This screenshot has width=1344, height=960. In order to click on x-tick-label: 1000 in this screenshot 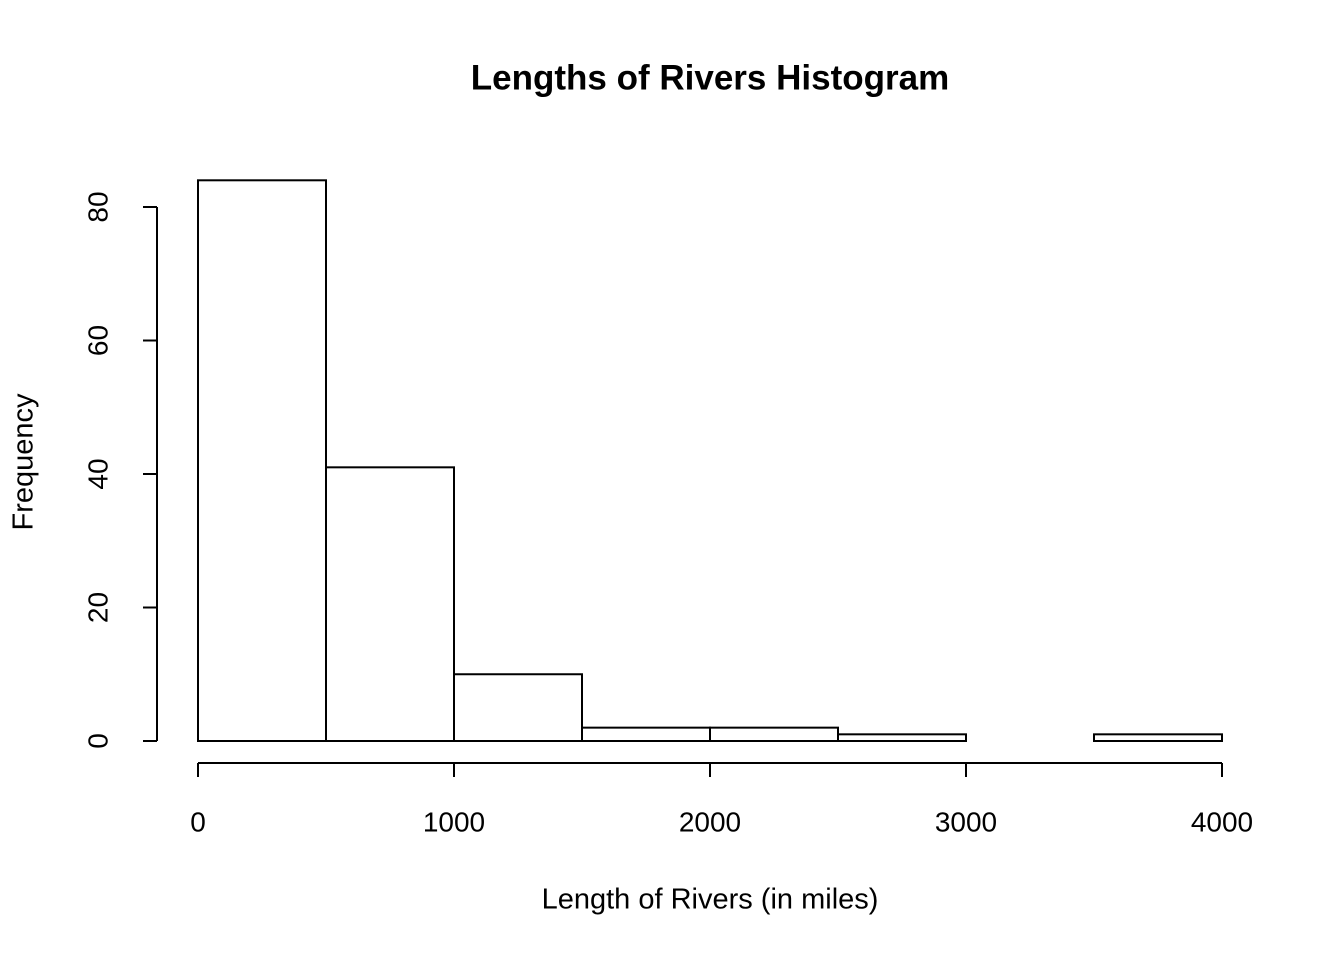, I will do `click(454, 821)`.